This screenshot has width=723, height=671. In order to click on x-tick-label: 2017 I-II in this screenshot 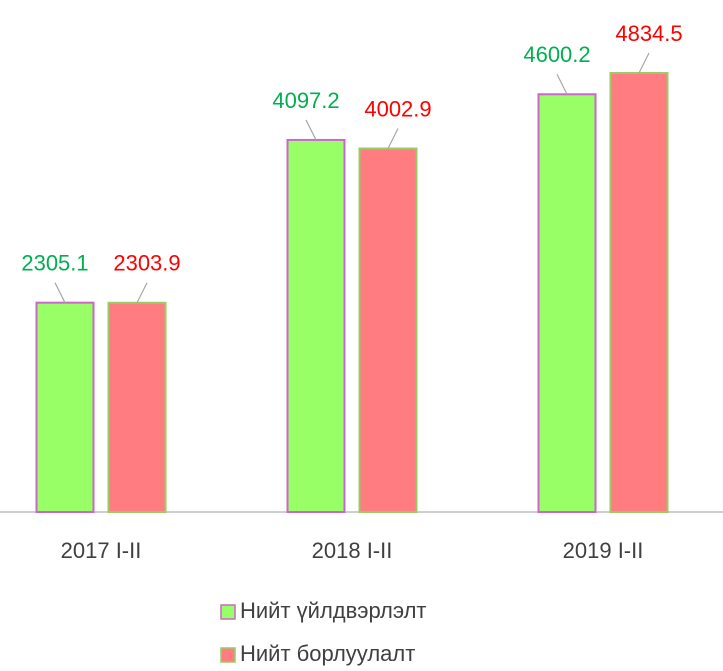, I will do `click(101, 550)`.